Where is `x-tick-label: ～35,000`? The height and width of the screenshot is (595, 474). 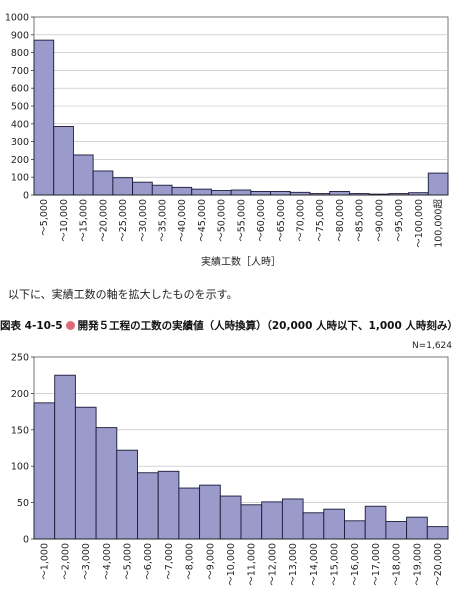
x-tick-label: ～35,000 is located at coordinates (162, 220).